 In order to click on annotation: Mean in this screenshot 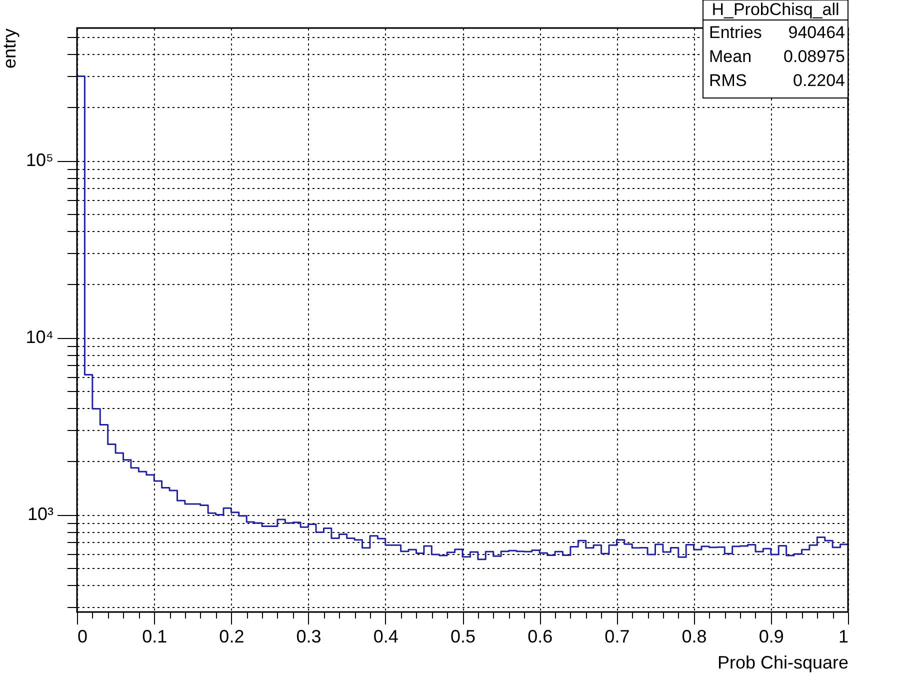, I will do `click(730, 56)`.